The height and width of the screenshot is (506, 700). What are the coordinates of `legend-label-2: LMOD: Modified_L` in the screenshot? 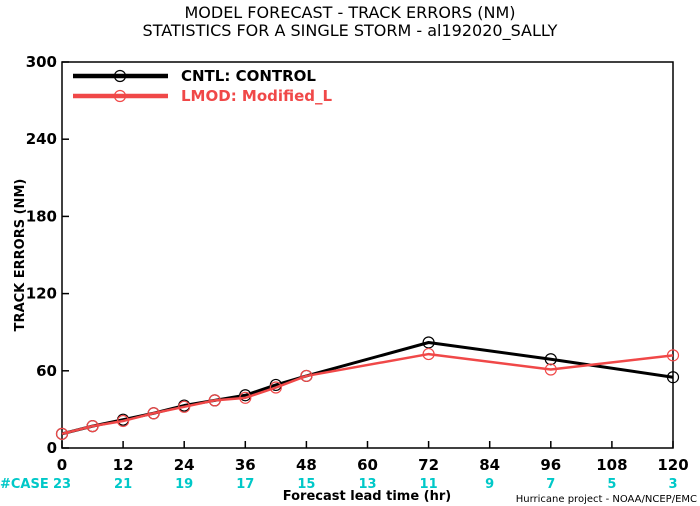 It's located at (257, 96).